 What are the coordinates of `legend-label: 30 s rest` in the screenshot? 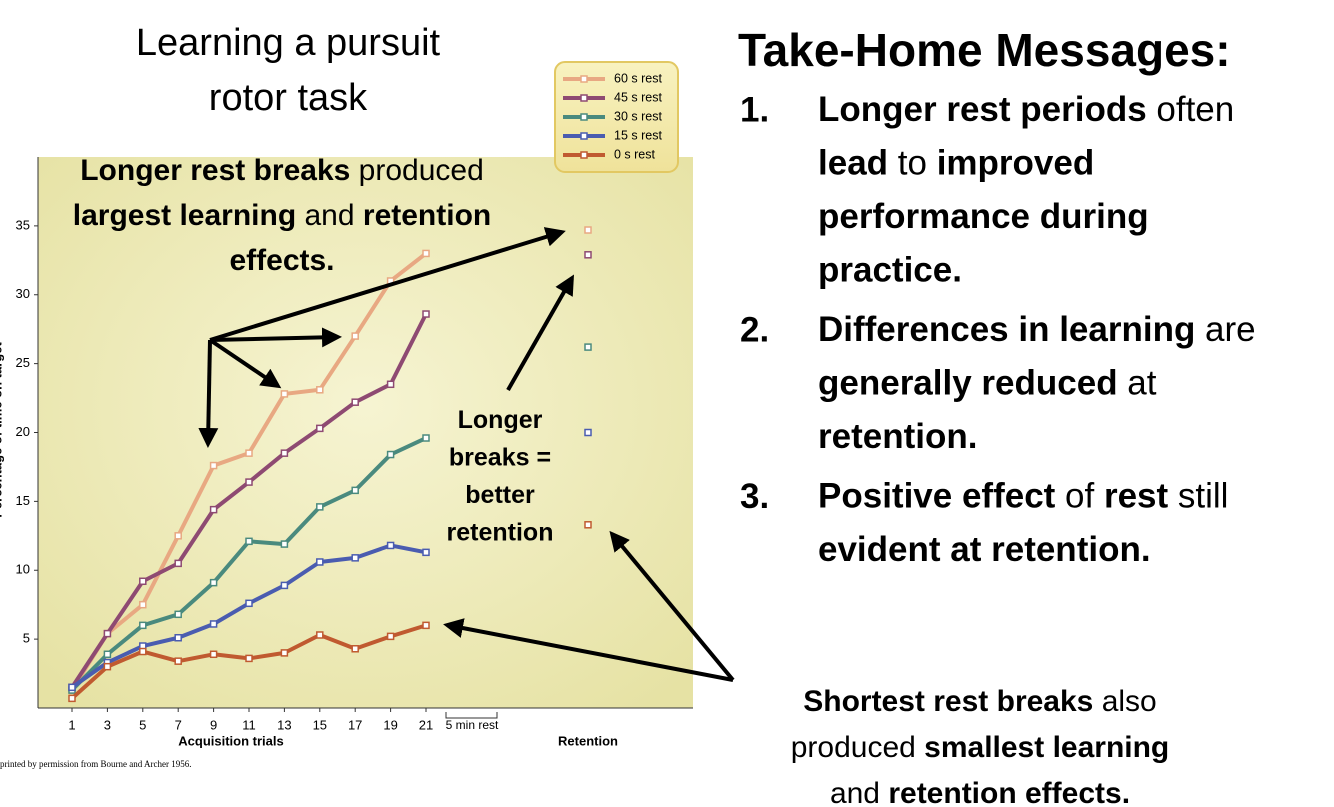 It's located at (638, 116).